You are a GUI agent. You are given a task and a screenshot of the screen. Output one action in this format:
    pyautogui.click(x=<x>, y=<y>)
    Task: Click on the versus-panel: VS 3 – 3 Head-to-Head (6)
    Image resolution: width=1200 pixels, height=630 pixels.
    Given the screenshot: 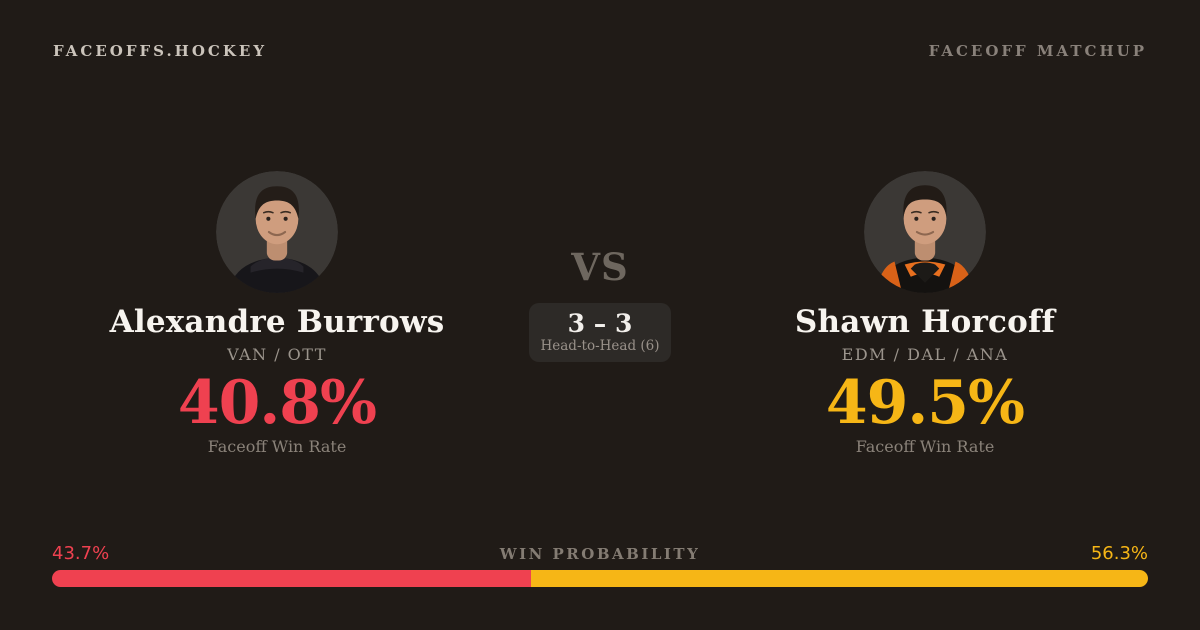 What is the action you would take?
    pyautogui.click(x=600, y=305)
    